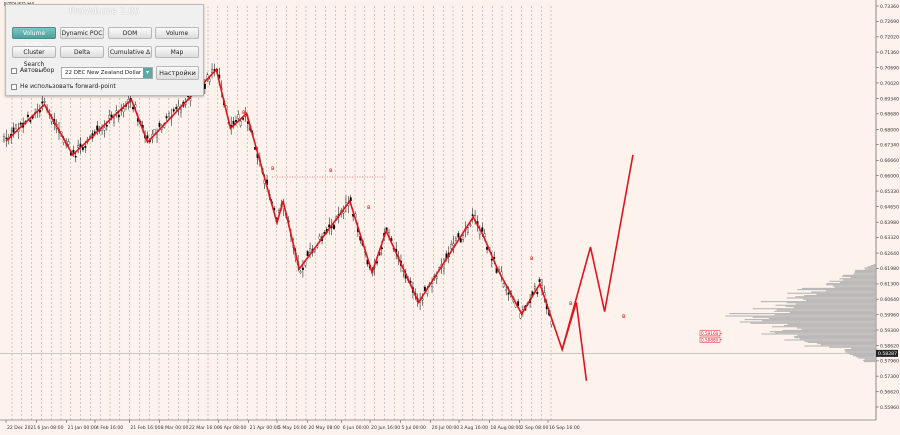 The image size is (900, 435). What do you see at coordinates (474, 428) in the screenshot?
I see `time-tick-label: 3 Aug 16:00` at bounding box center [474, 428].